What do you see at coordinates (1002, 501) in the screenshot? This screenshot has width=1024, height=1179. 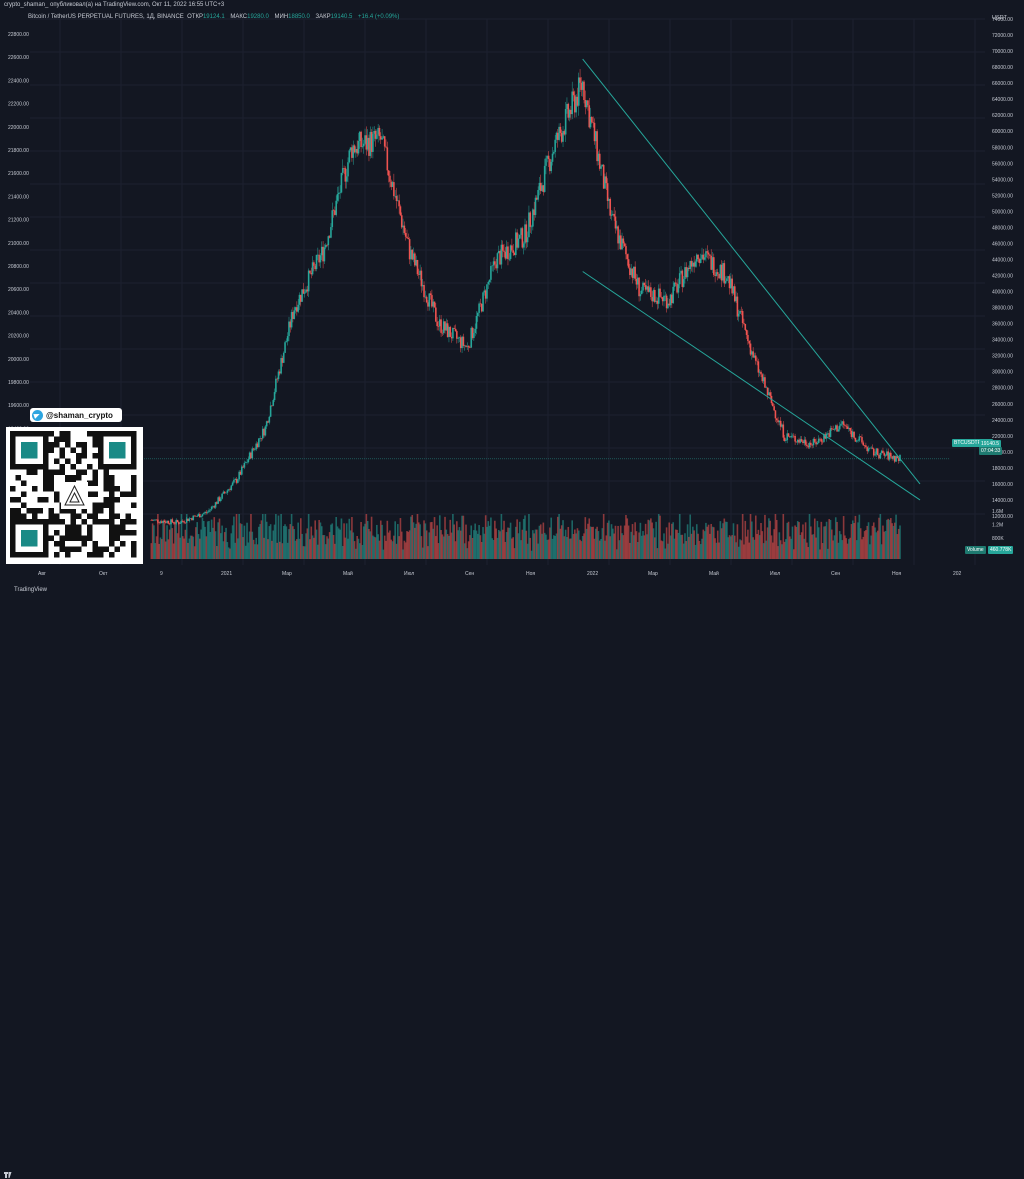 I see `right-axis-tick: 14000.00` at bounding box center [1002, 501].